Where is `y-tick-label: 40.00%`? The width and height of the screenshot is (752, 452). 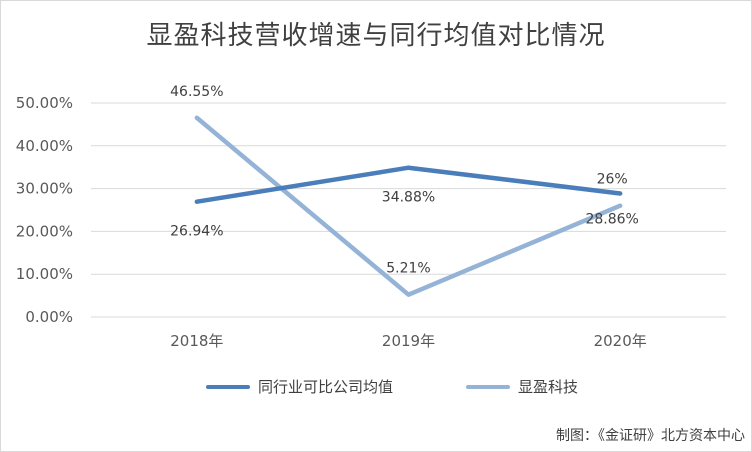
y-tick-label: 40.00% is located at coordinates (44, 146).